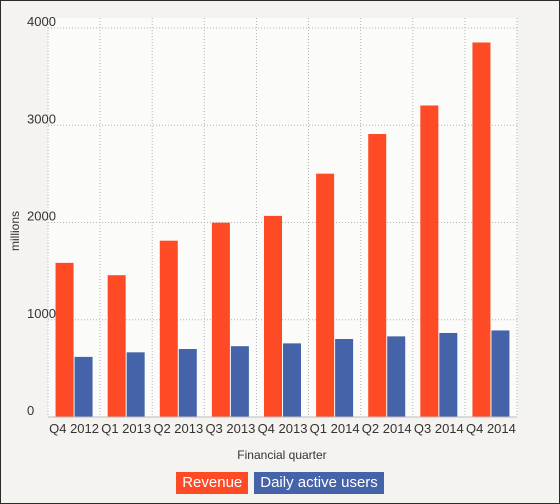  Describe the element at coordinates (491, 428) in the screenshot. I see `x-tick-label: Q4 2014` at that location.